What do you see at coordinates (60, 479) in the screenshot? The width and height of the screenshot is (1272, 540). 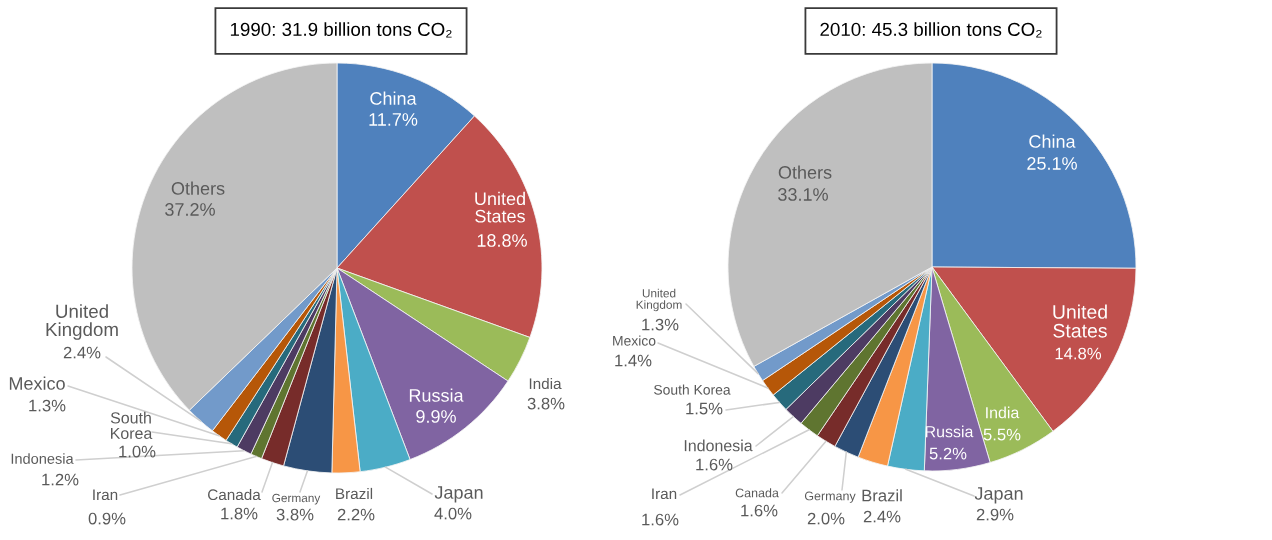 I see `data-label: 1.2%` at bounding box center [60, 479].